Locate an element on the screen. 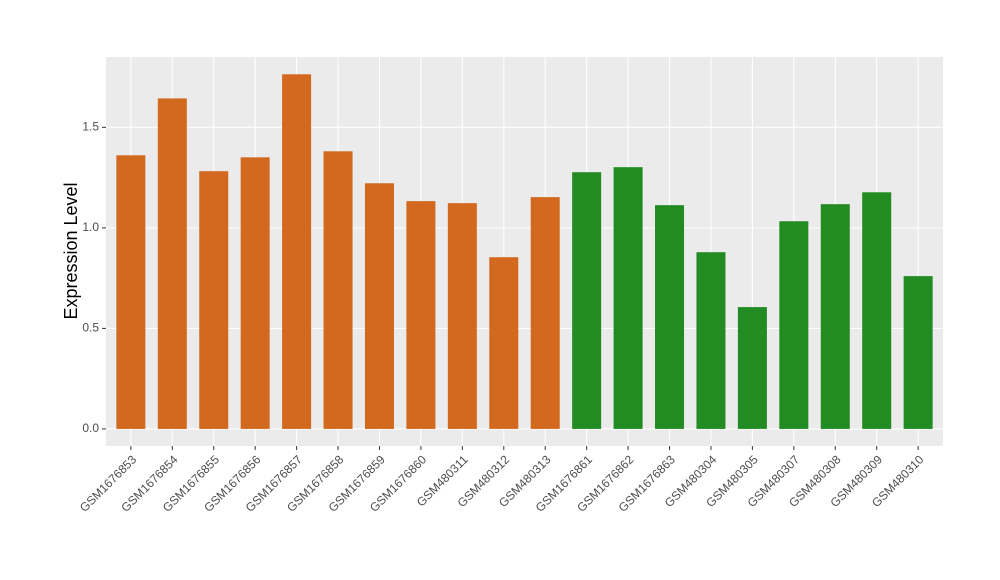 This screenshot has height=580, width=1000. y-axis-title: Expression Level is located at coordinates (71, 250).